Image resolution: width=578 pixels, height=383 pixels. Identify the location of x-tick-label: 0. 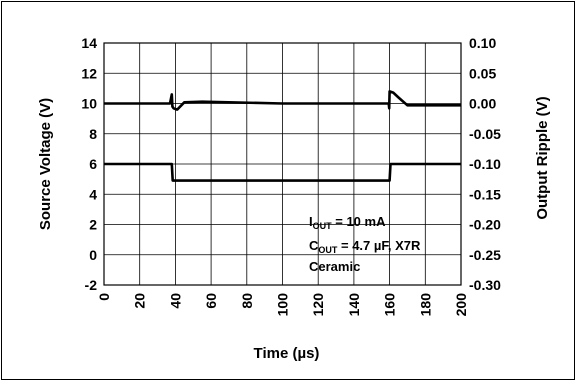
(104, 297).